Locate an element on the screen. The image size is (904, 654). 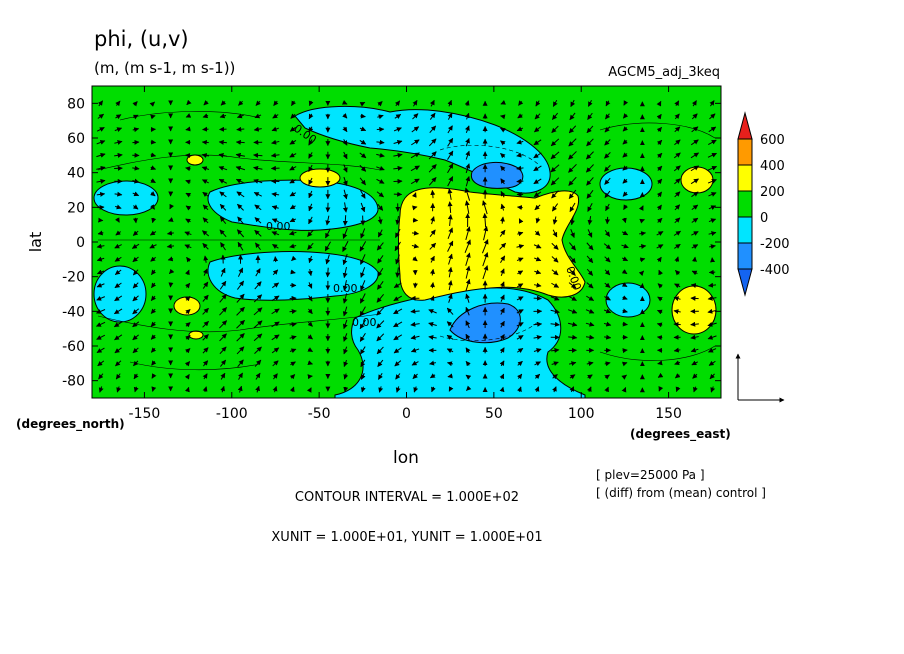
colorbar-bottom-arrow is located at coordinates (745, 282).